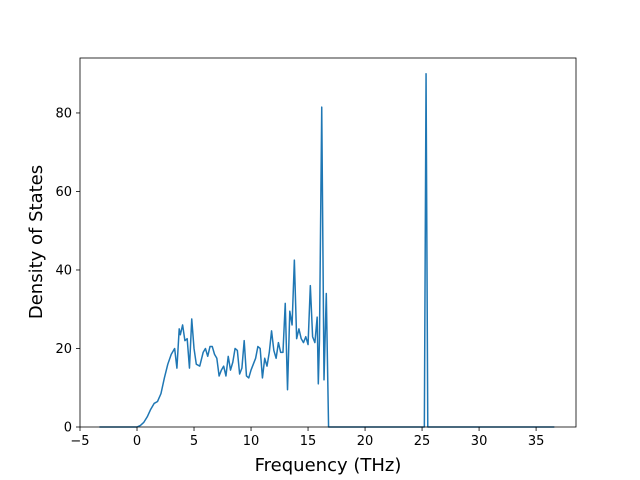  What do you see at coordinates (308, 441) in the screenshot?
I see `x-tick-label: 15` at bounding box center [308, 441].